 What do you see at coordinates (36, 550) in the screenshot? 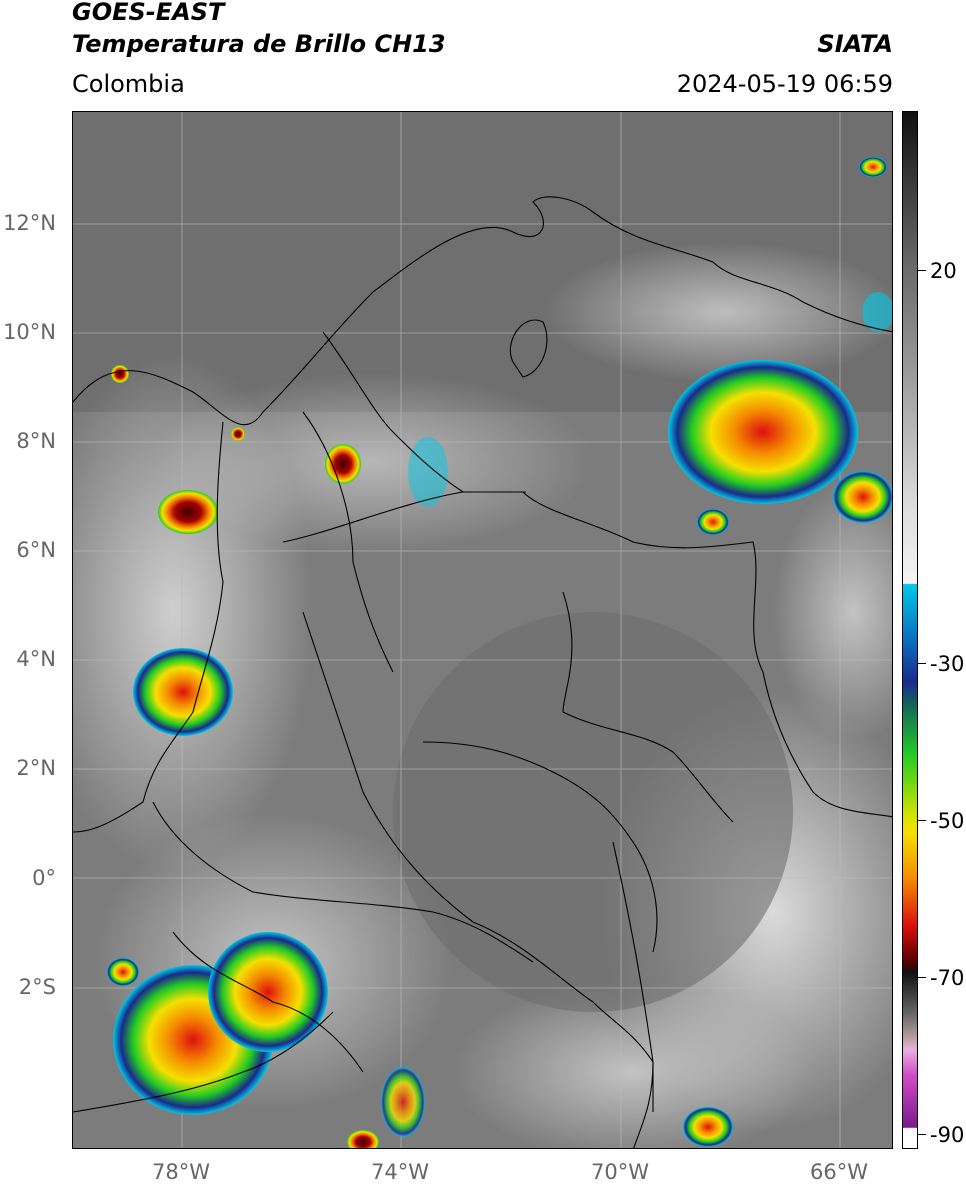
I see `lat-label-6n: 6°N` at bounding box center [36, 550].